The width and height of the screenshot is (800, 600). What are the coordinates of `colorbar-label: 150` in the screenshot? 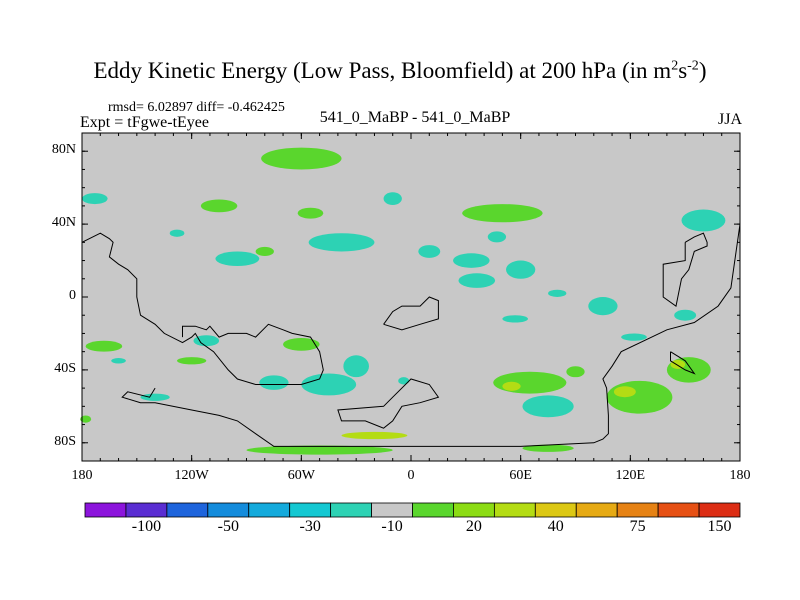 It's located at (719, 526).